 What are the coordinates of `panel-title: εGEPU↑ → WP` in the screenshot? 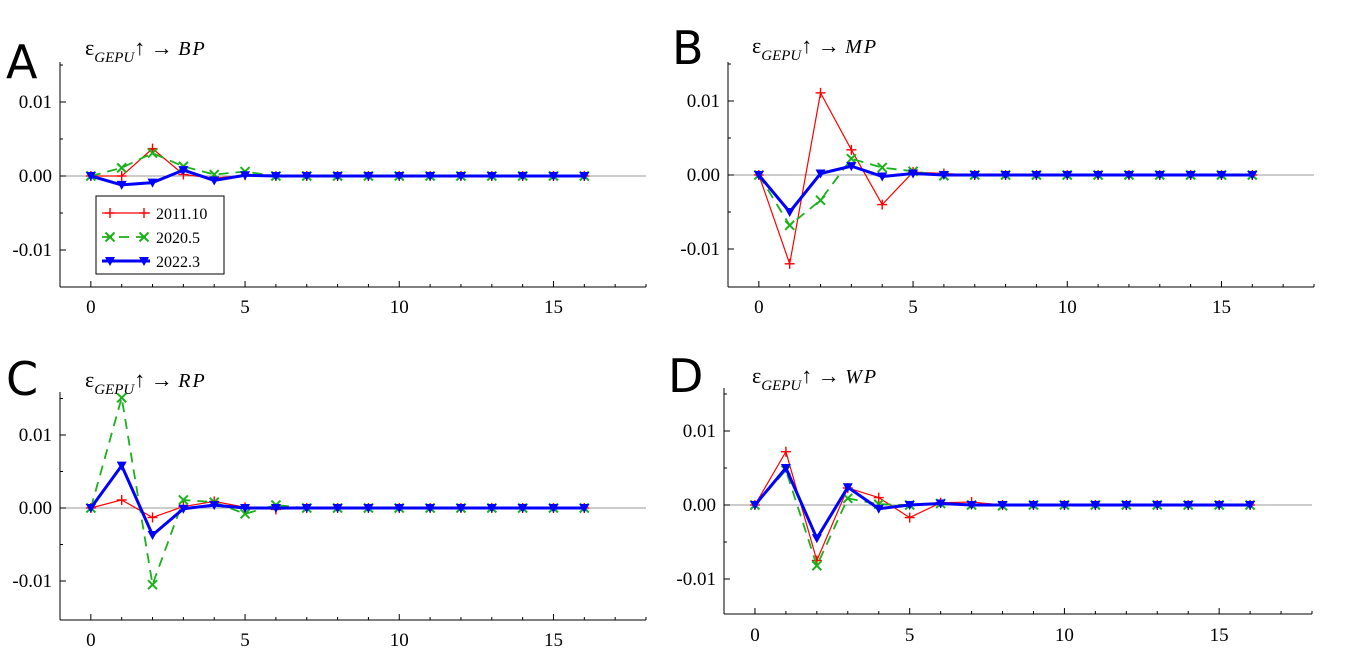 It's located at (815, 378).